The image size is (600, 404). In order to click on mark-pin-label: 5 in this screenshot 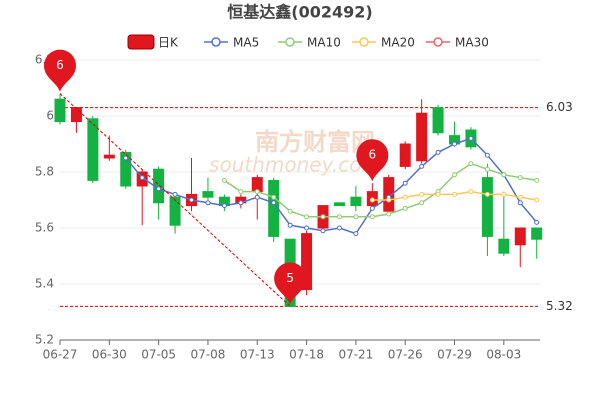, I will do `click(290, 278)`.